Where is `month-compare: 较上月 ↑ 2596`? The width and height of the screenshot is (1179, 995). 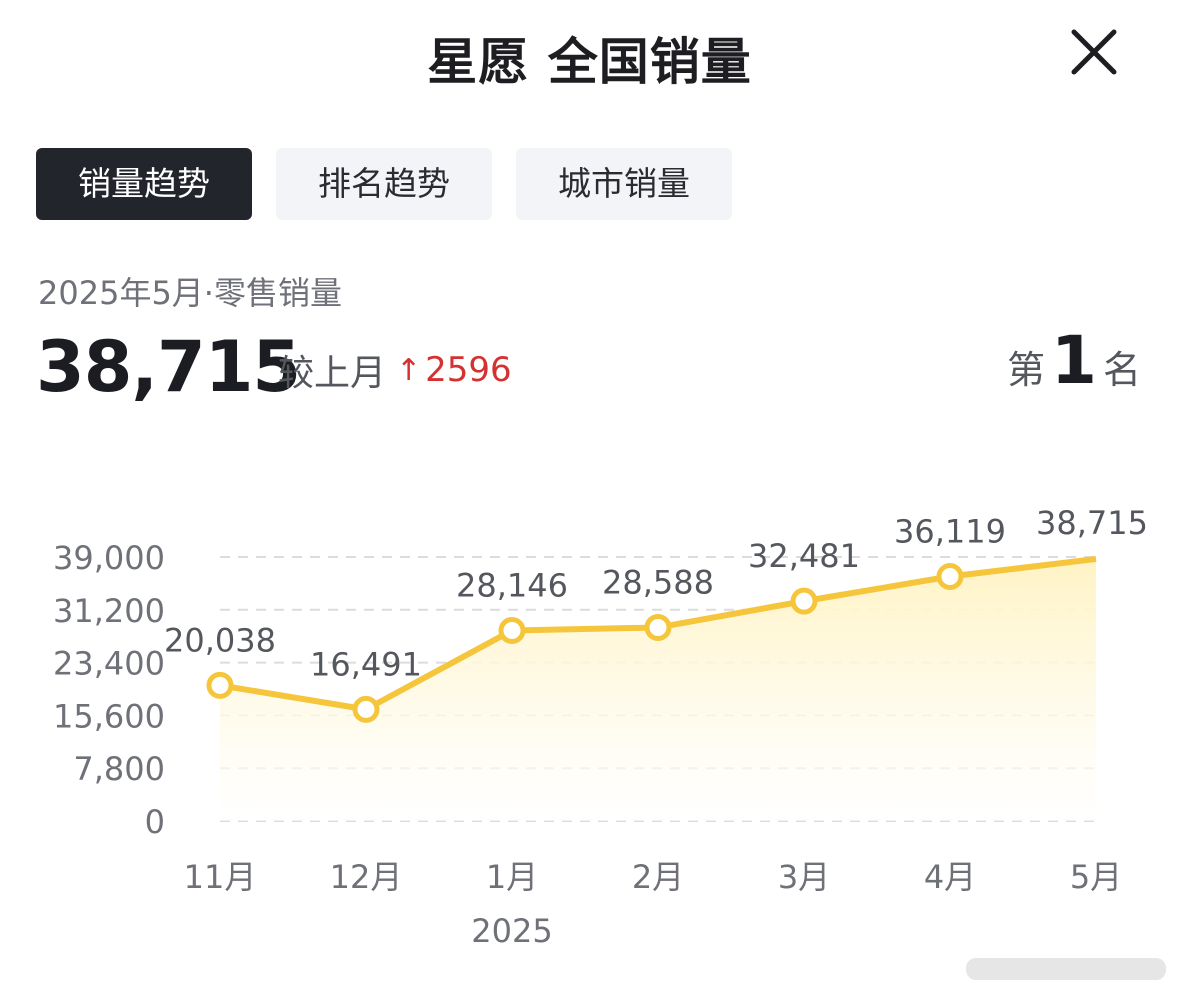
month-compare: 较上月 ↑ 2596 is located at coordinates (395, 370).